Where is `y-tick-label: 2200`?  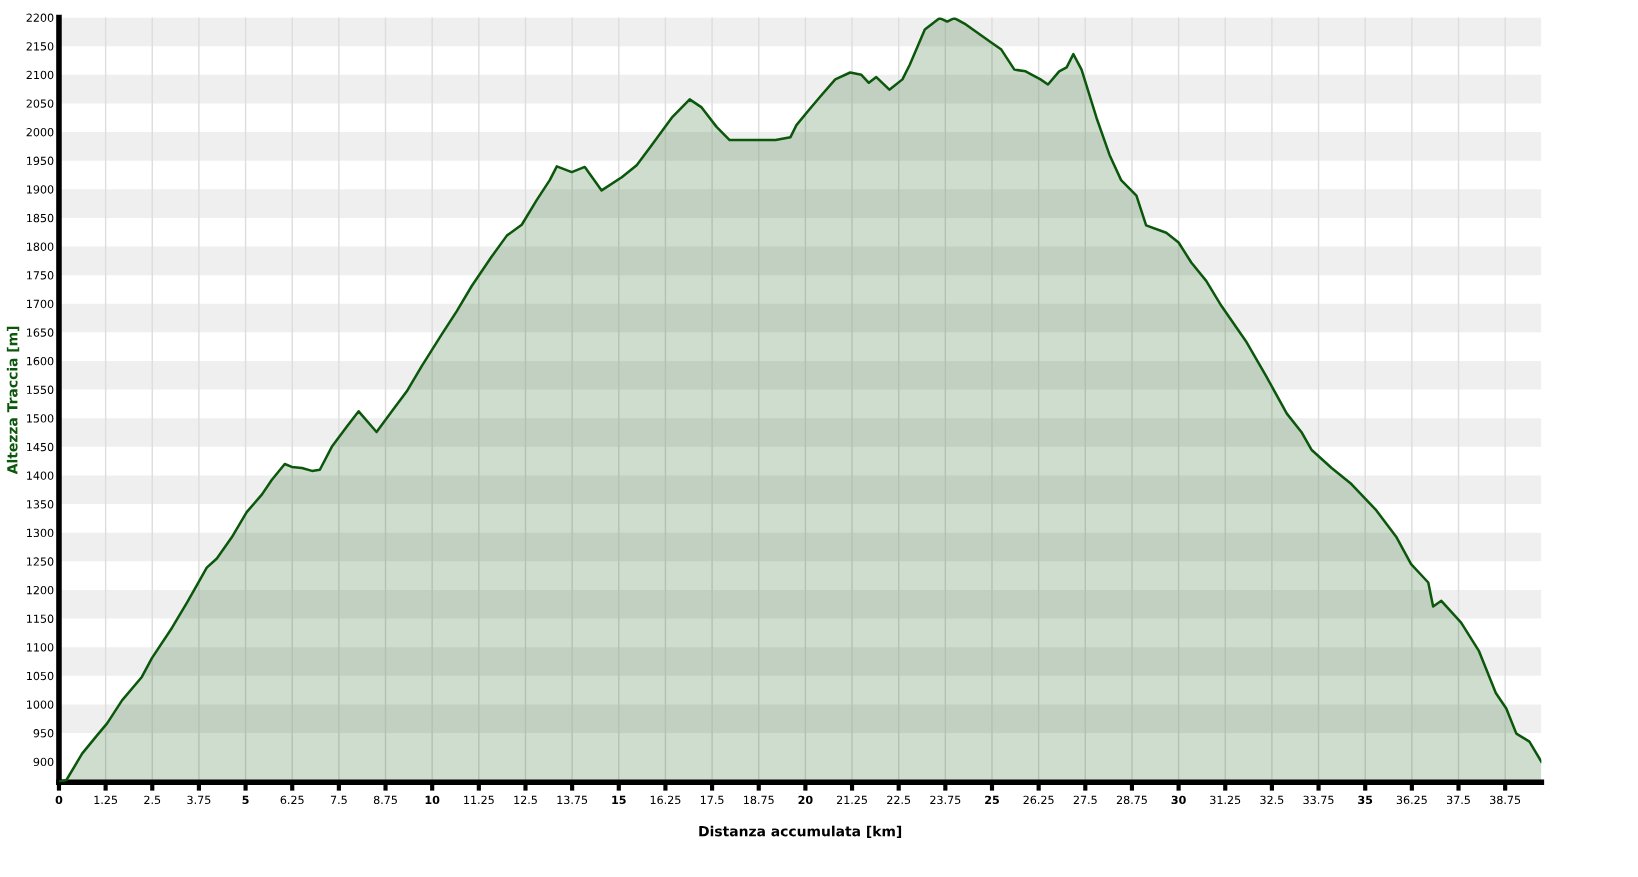
y-tick-label: 2200 is located at coordinates (40, 17).